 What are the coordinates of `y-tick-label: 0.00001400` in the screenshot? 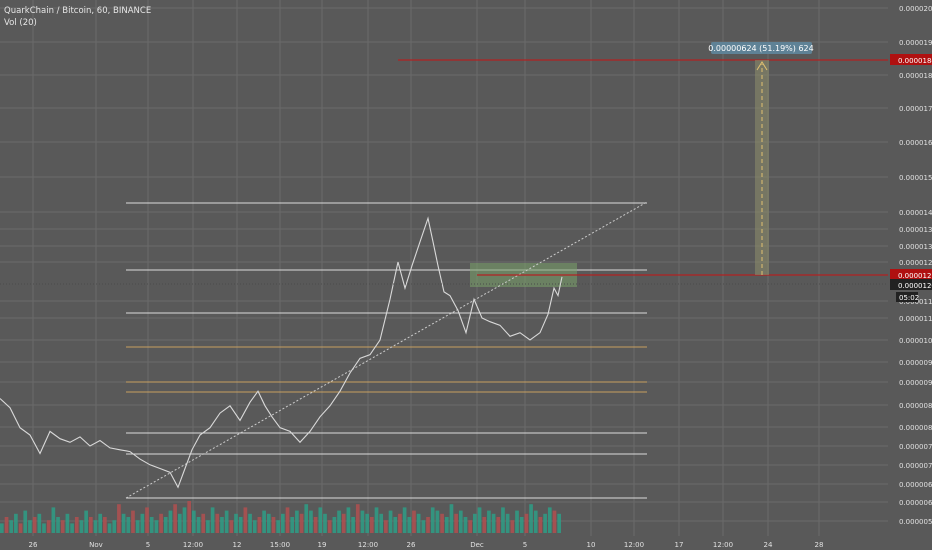 It's located at (915, 213).